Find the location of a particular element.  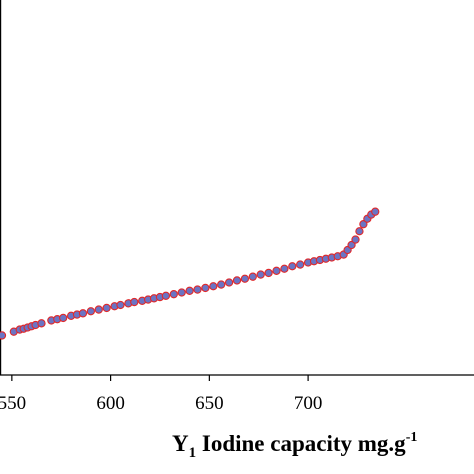

x-axis-title-prefix: Y is located at coordinates (180, 443).